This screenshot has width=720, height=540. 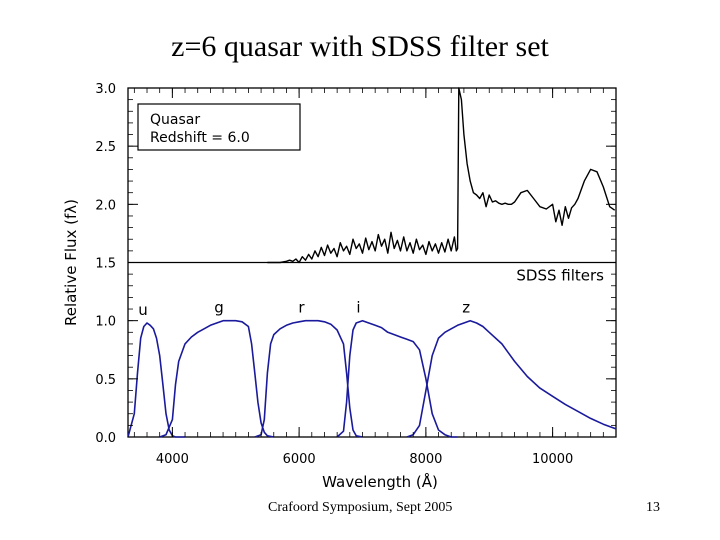 I want to click on filter-curve-u, so click(x=156, y=380).